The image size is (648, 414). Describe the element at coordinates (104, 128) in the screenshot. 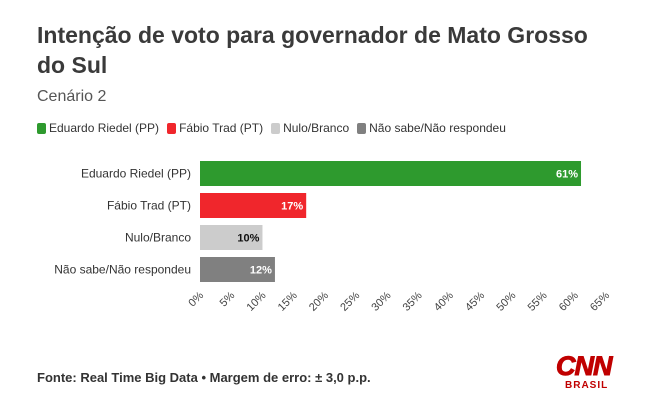

I see `legend-label: Eduardo Riedel (PP)` at that location.